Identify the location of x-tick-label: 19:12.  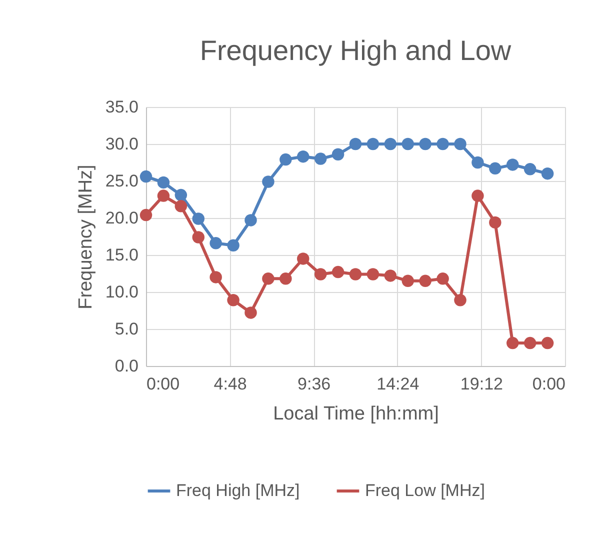
(481, 384).